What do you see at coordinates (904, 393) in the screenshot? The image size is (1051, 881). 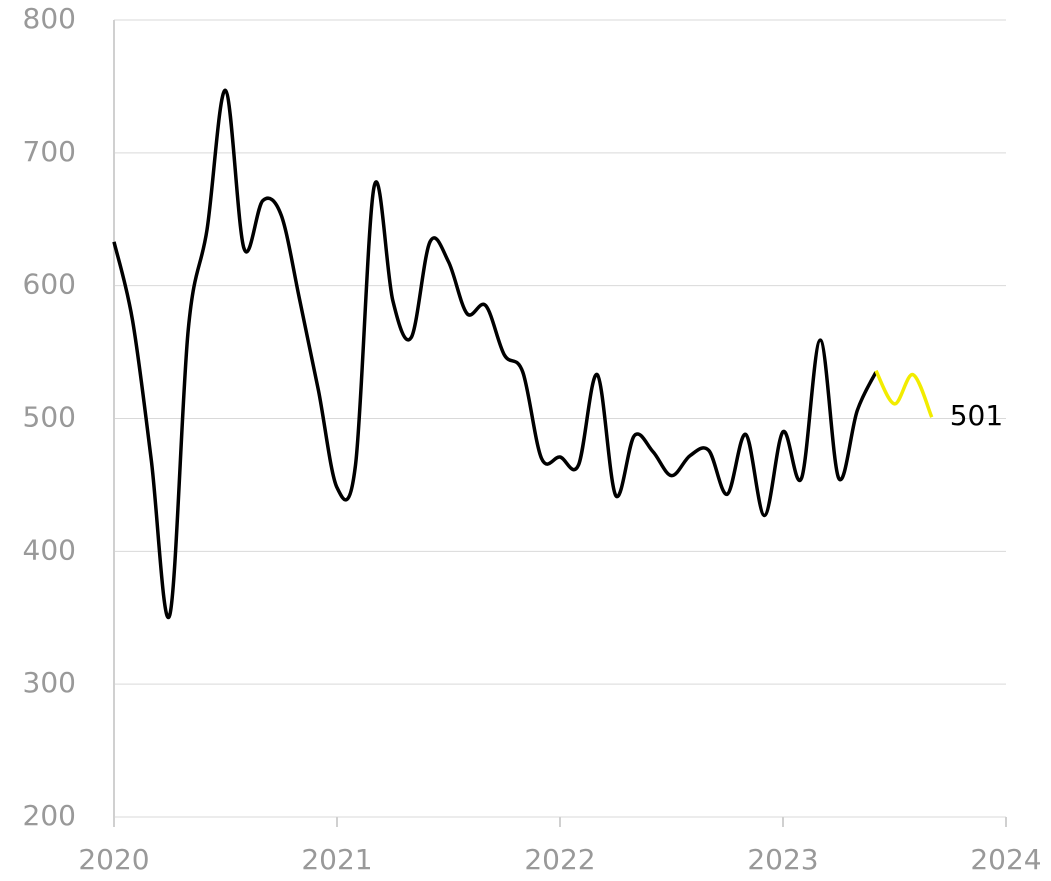 I see `line-series` at bounding box center [904, 393].